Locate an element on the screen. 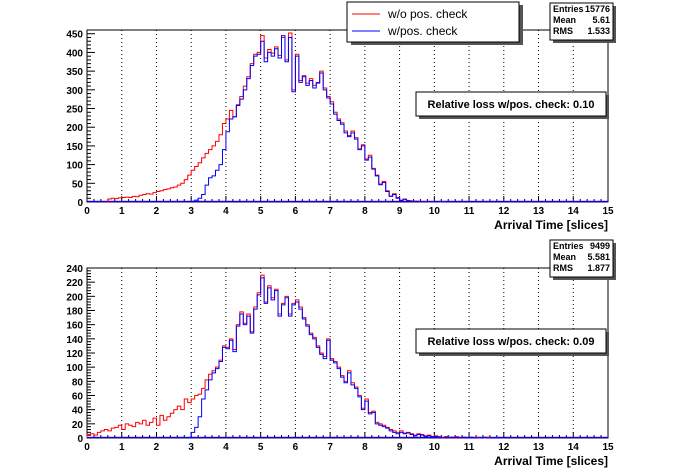 The image size is (696, 472). stats-value: 5.61 is located at coordinates (601, 20).